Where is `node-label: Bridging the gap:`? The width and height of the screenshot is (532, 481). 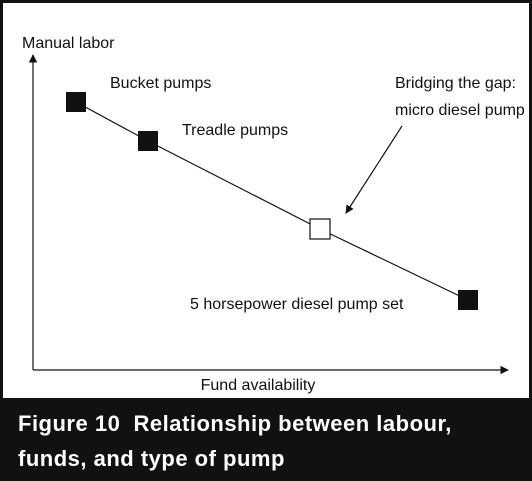
node-label: Bridging the gap: is located at coordinates (455, 83).